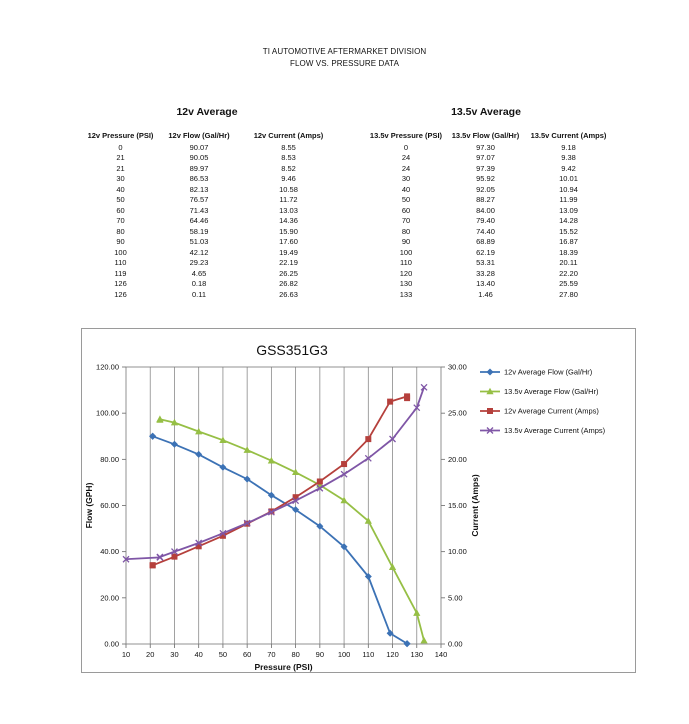 Image resolution: width=689 pixels, height=724 pixels. Describe the element at coordinates (475, 505) in the screenshot. I see `y2-axis-label: Current (Amps)` at that location.